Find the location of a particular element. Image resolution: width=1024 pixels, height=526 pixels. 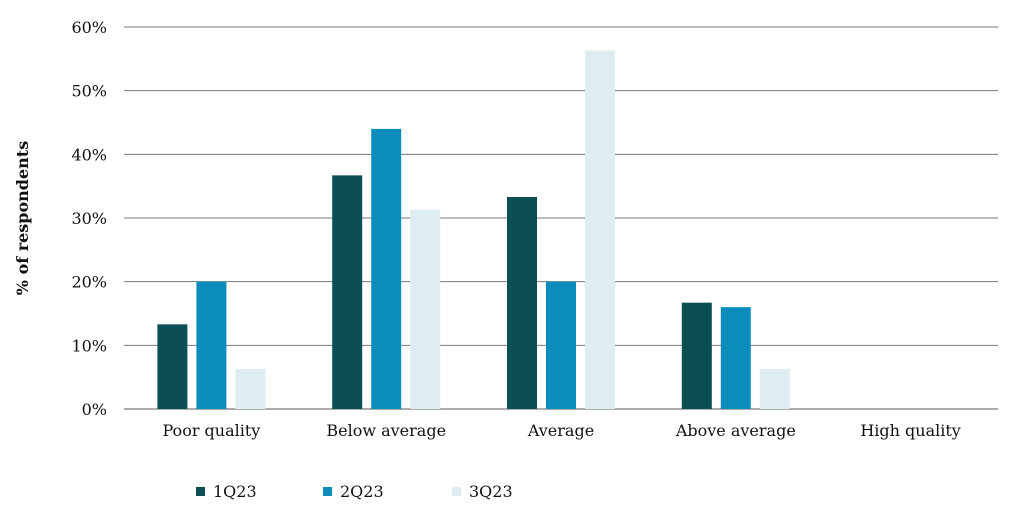

legend-label: 1Q23 is located at coordinates (235, 491).